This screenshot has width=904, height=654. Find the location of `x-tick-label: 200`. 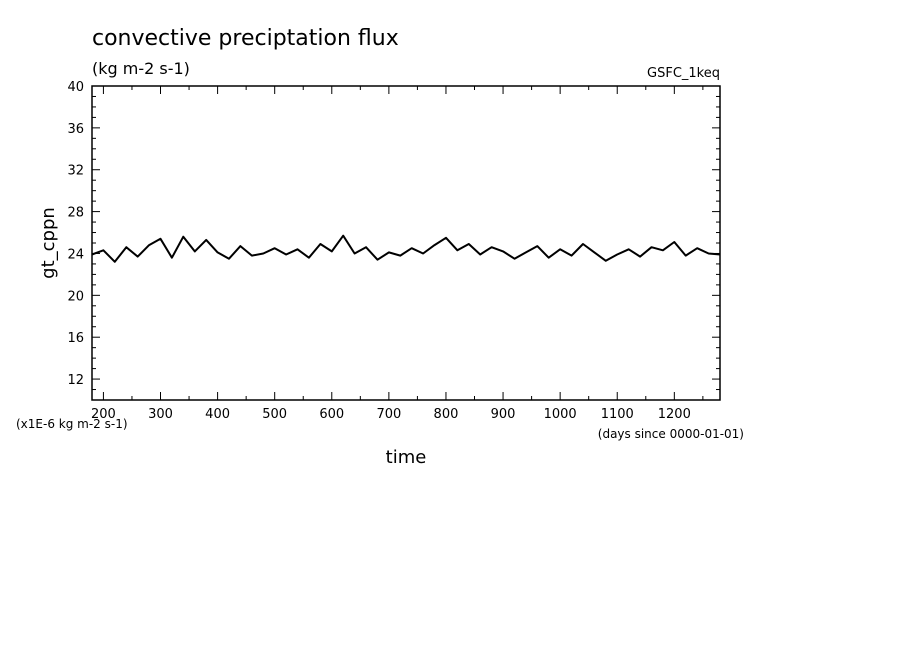

x-tick-label: 200 is located at coordinates (103, 414).